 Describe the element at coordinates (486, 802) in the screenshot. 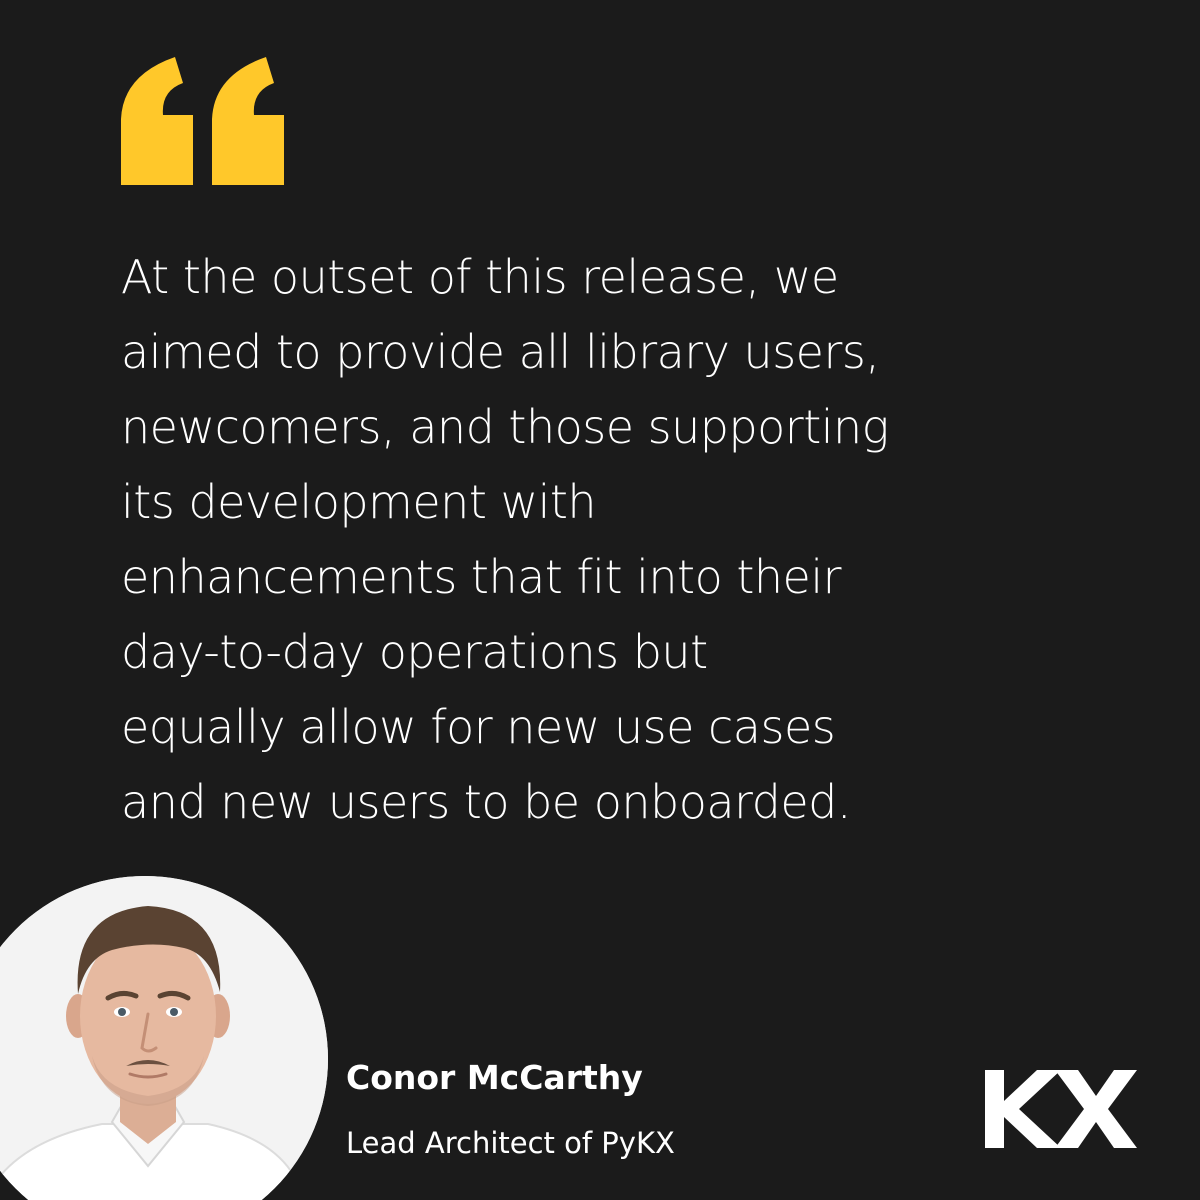

I see `quote-line: and new users to be onboarded.` at that location.